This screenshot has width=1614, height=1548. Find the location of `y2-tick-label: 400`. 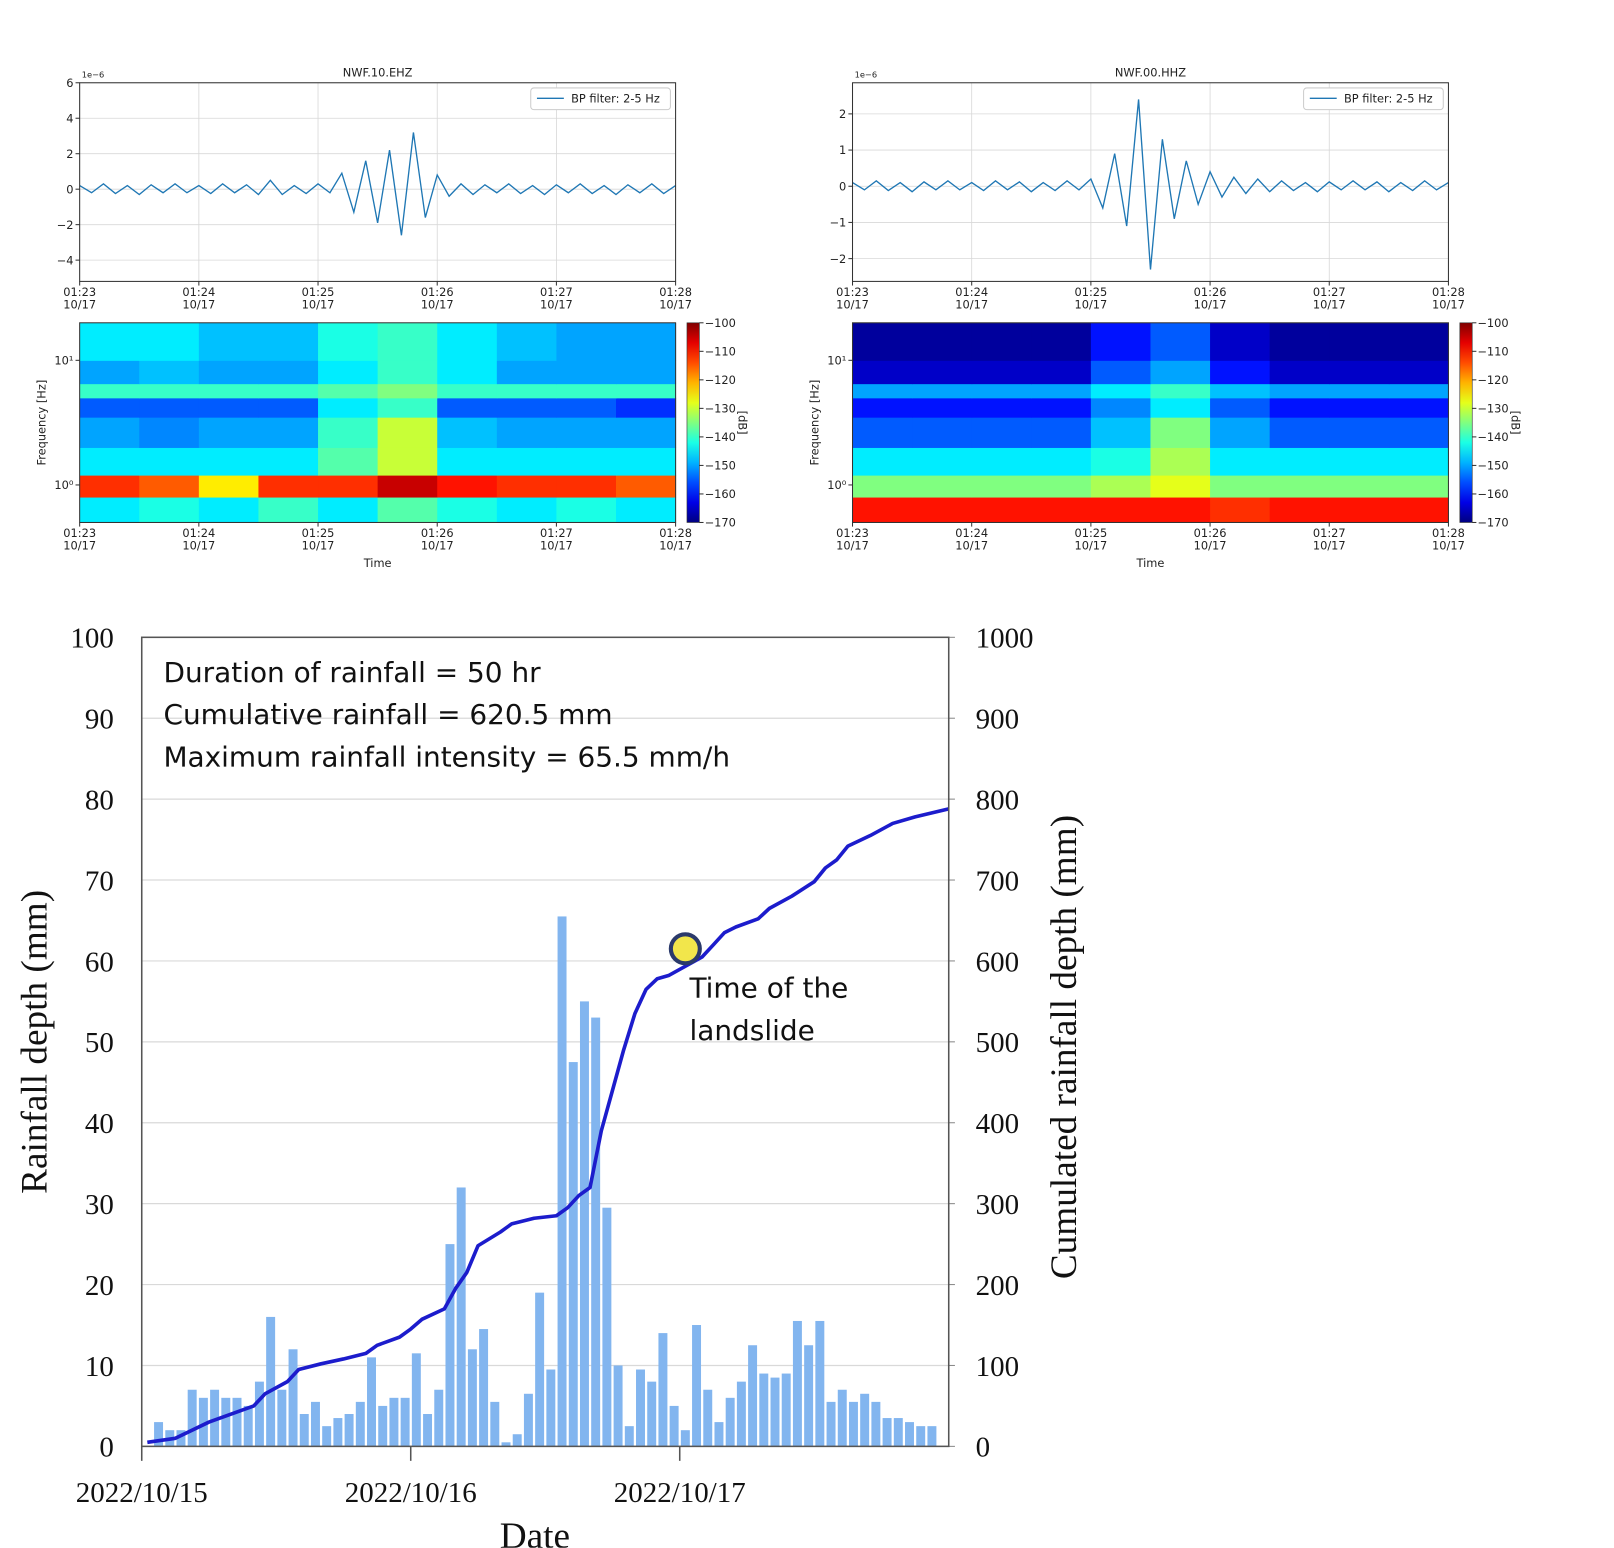

y2-tick-label: 400 is located at coordinates (997, 1124).